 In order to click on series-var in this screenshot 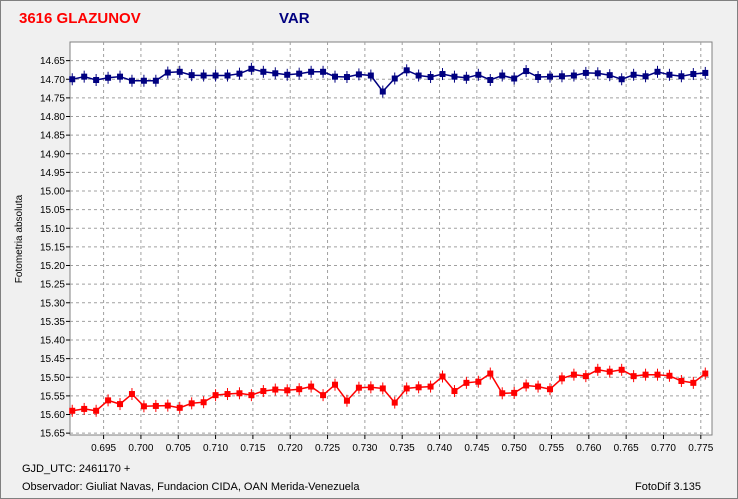, I will do `click(389, 80)`.